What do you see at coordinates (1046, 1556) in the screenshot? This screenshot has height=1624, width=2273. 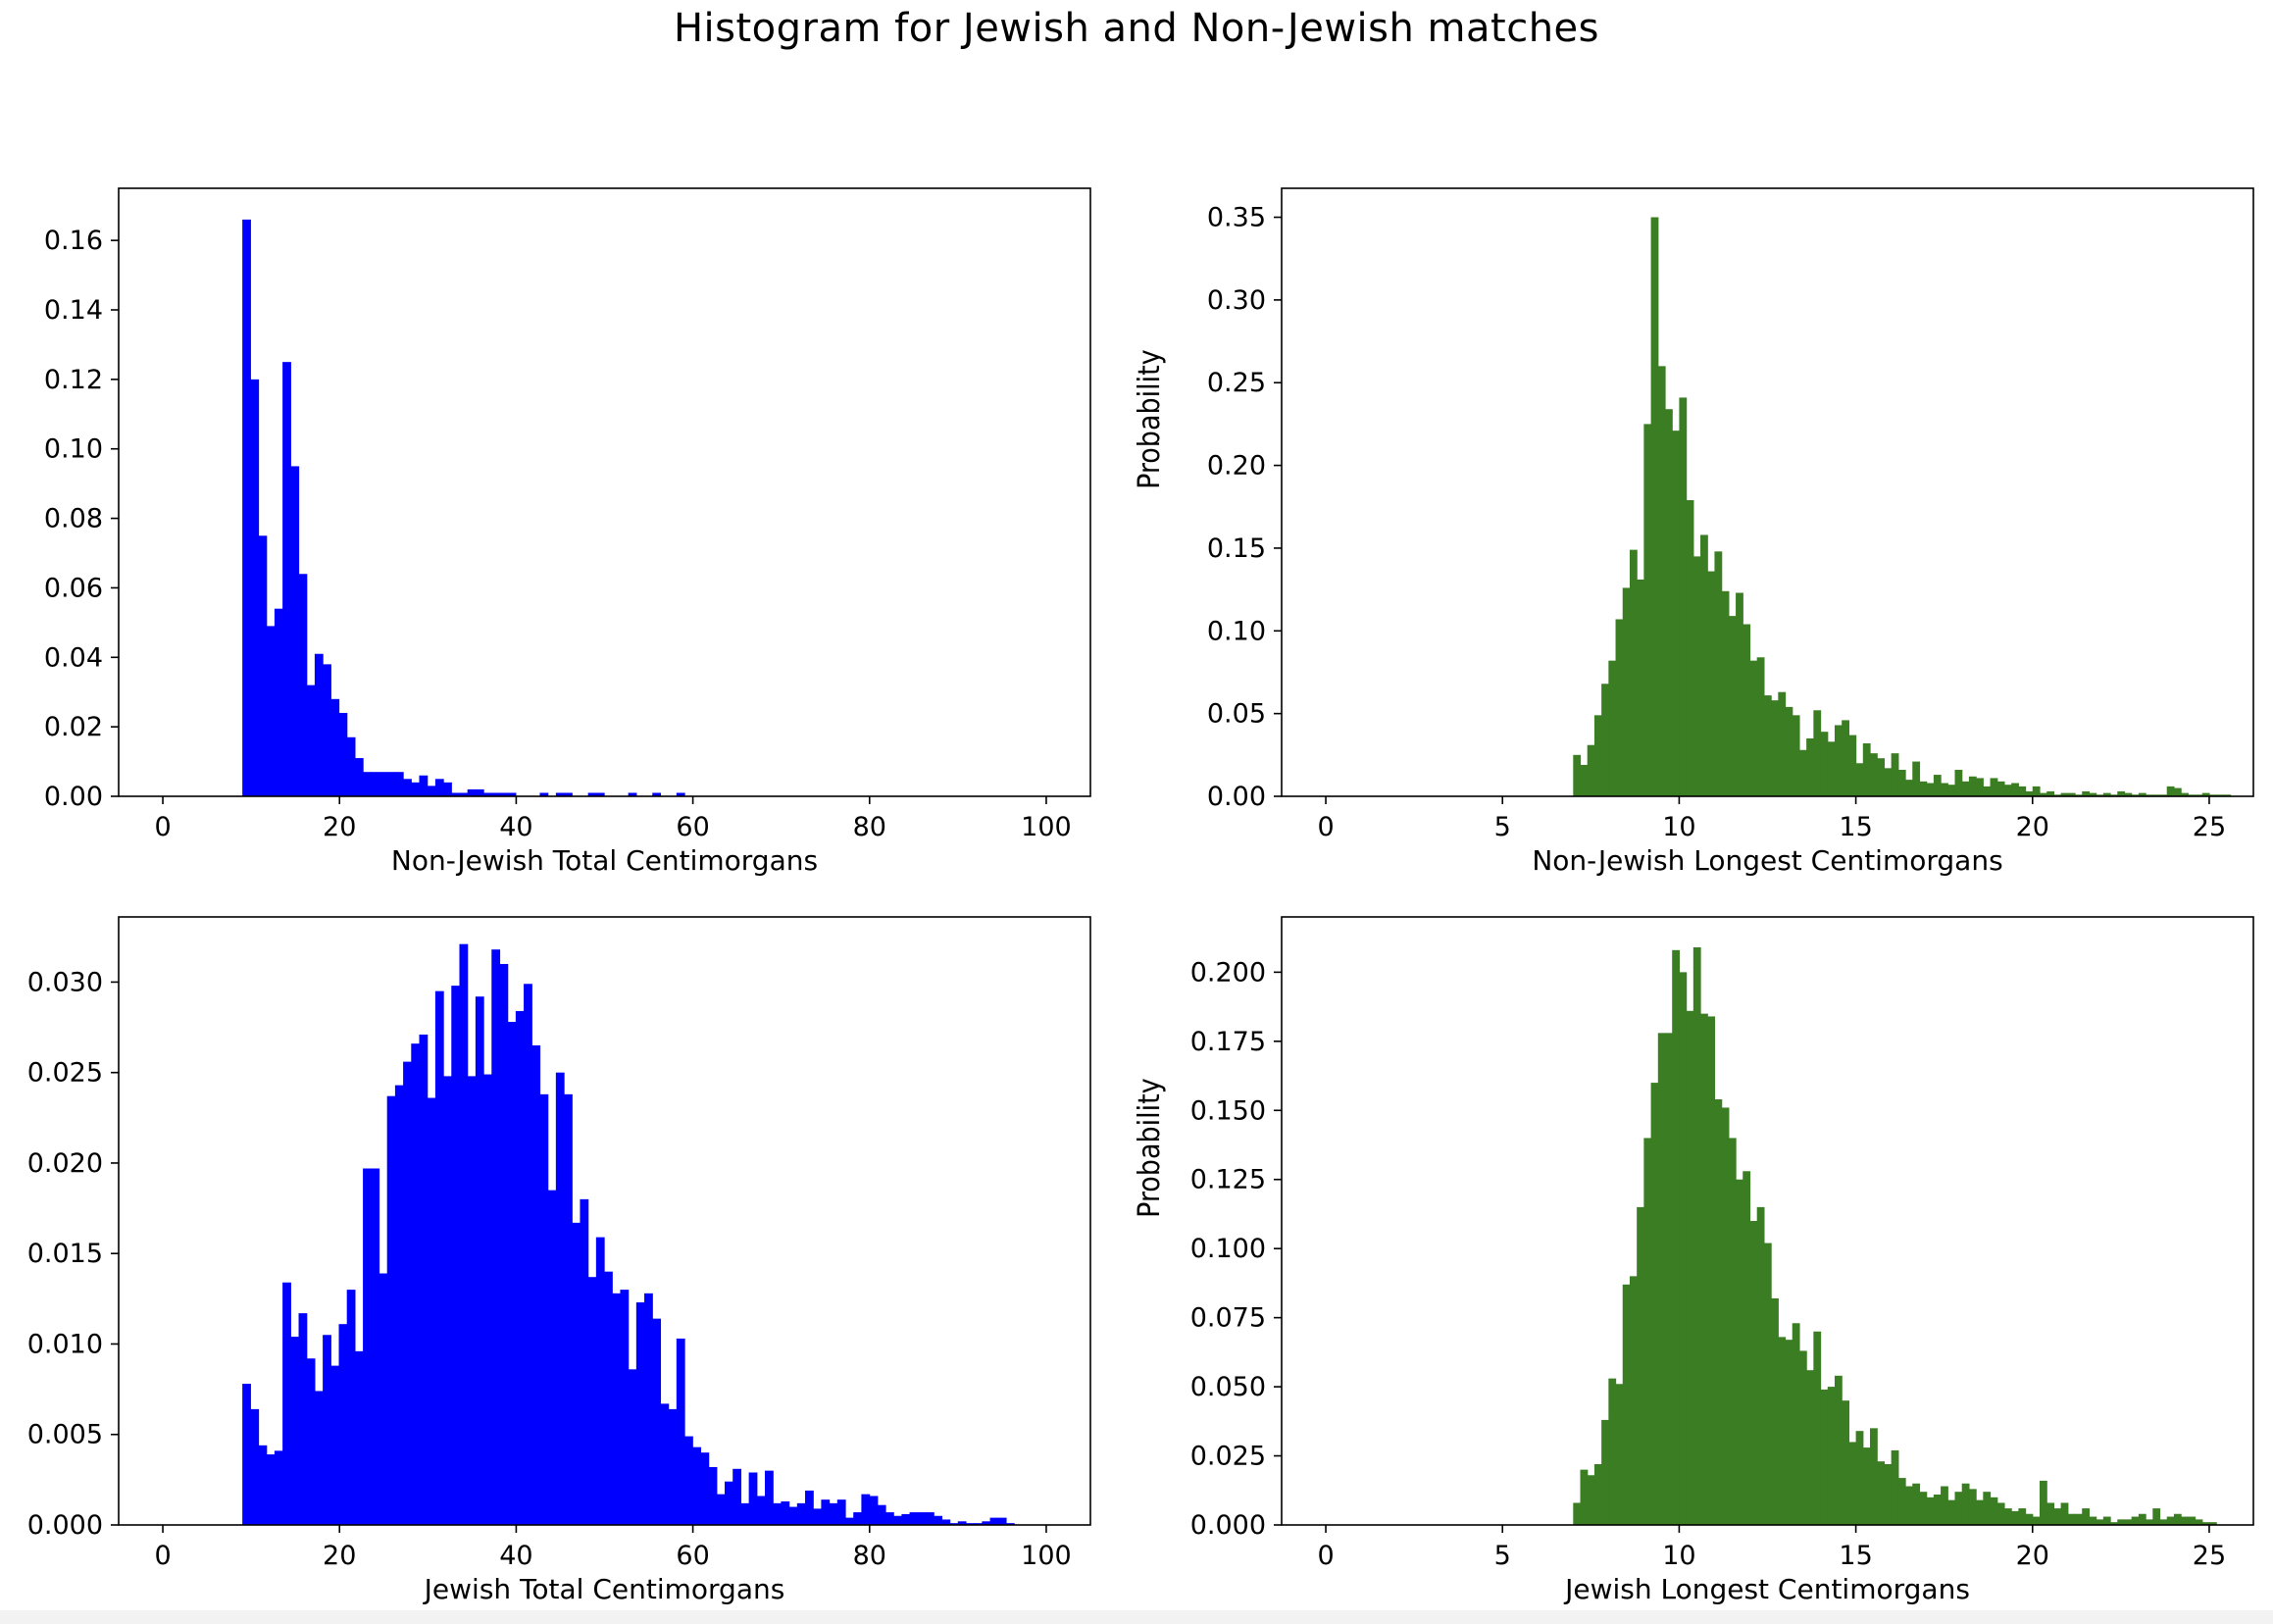 I see `x-tick-label: 100` at bounding box center [1046, 1556].